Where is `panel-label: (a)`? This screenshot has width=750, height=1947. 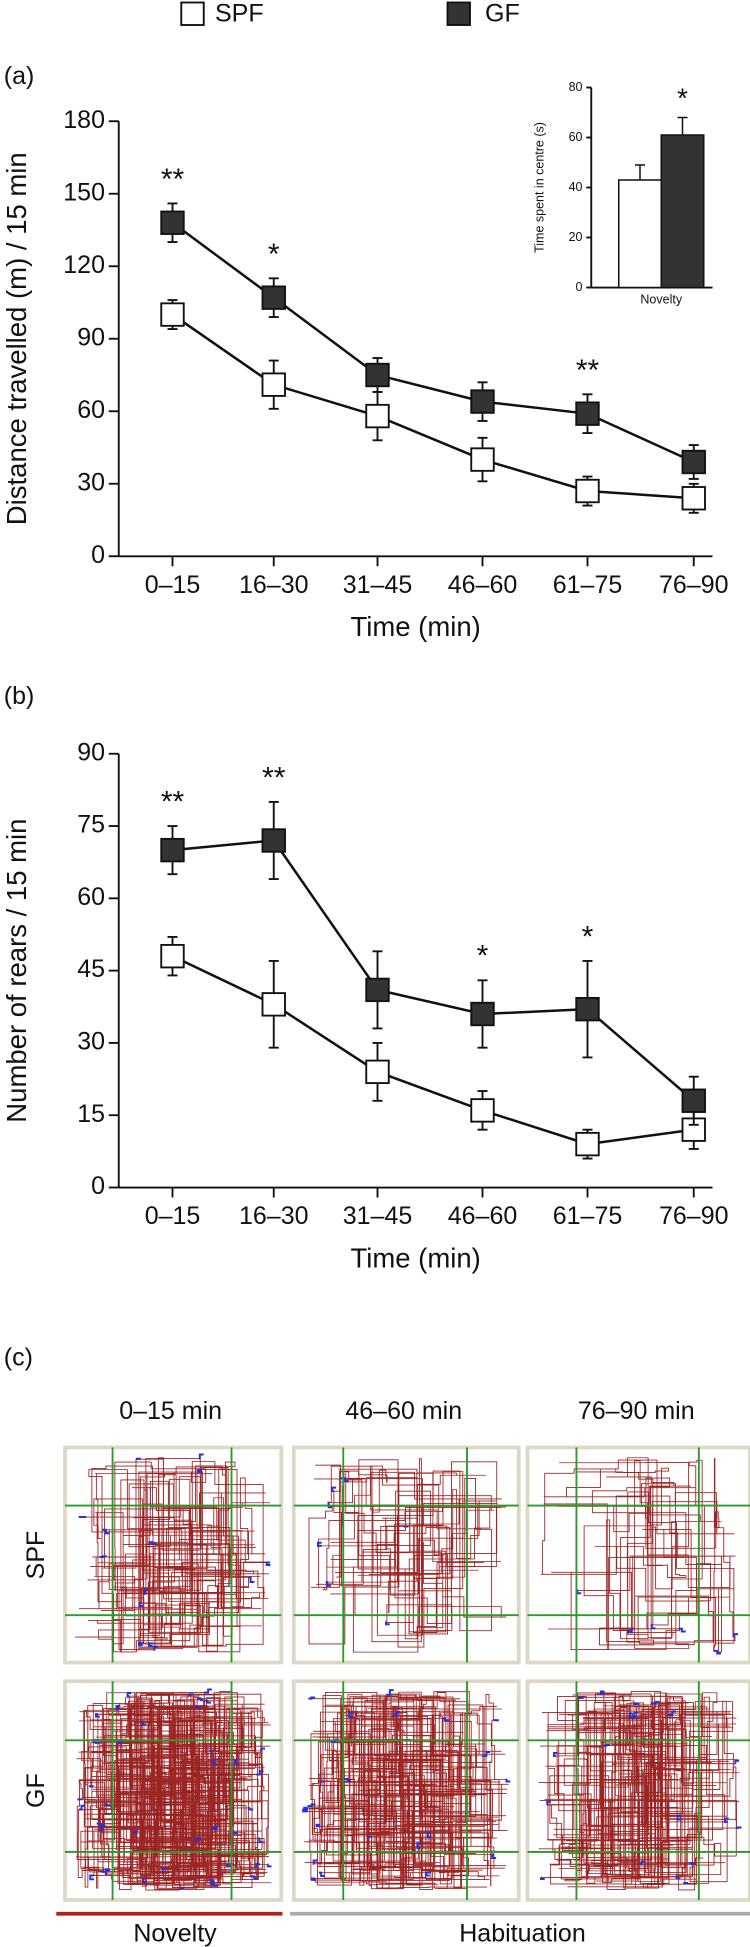 panel-label: (a) is located at coordinates (19, 76).